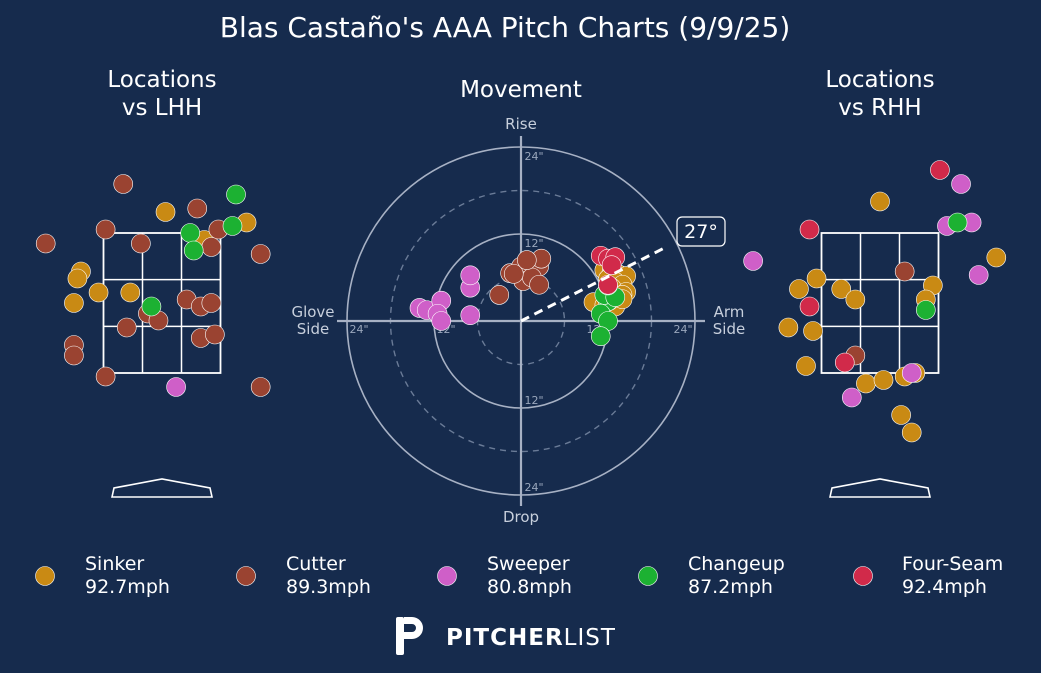 The width and height of the screenshot is (1041, 673). I want to click on rhh-title-line1: Locations, so click(879, 80).